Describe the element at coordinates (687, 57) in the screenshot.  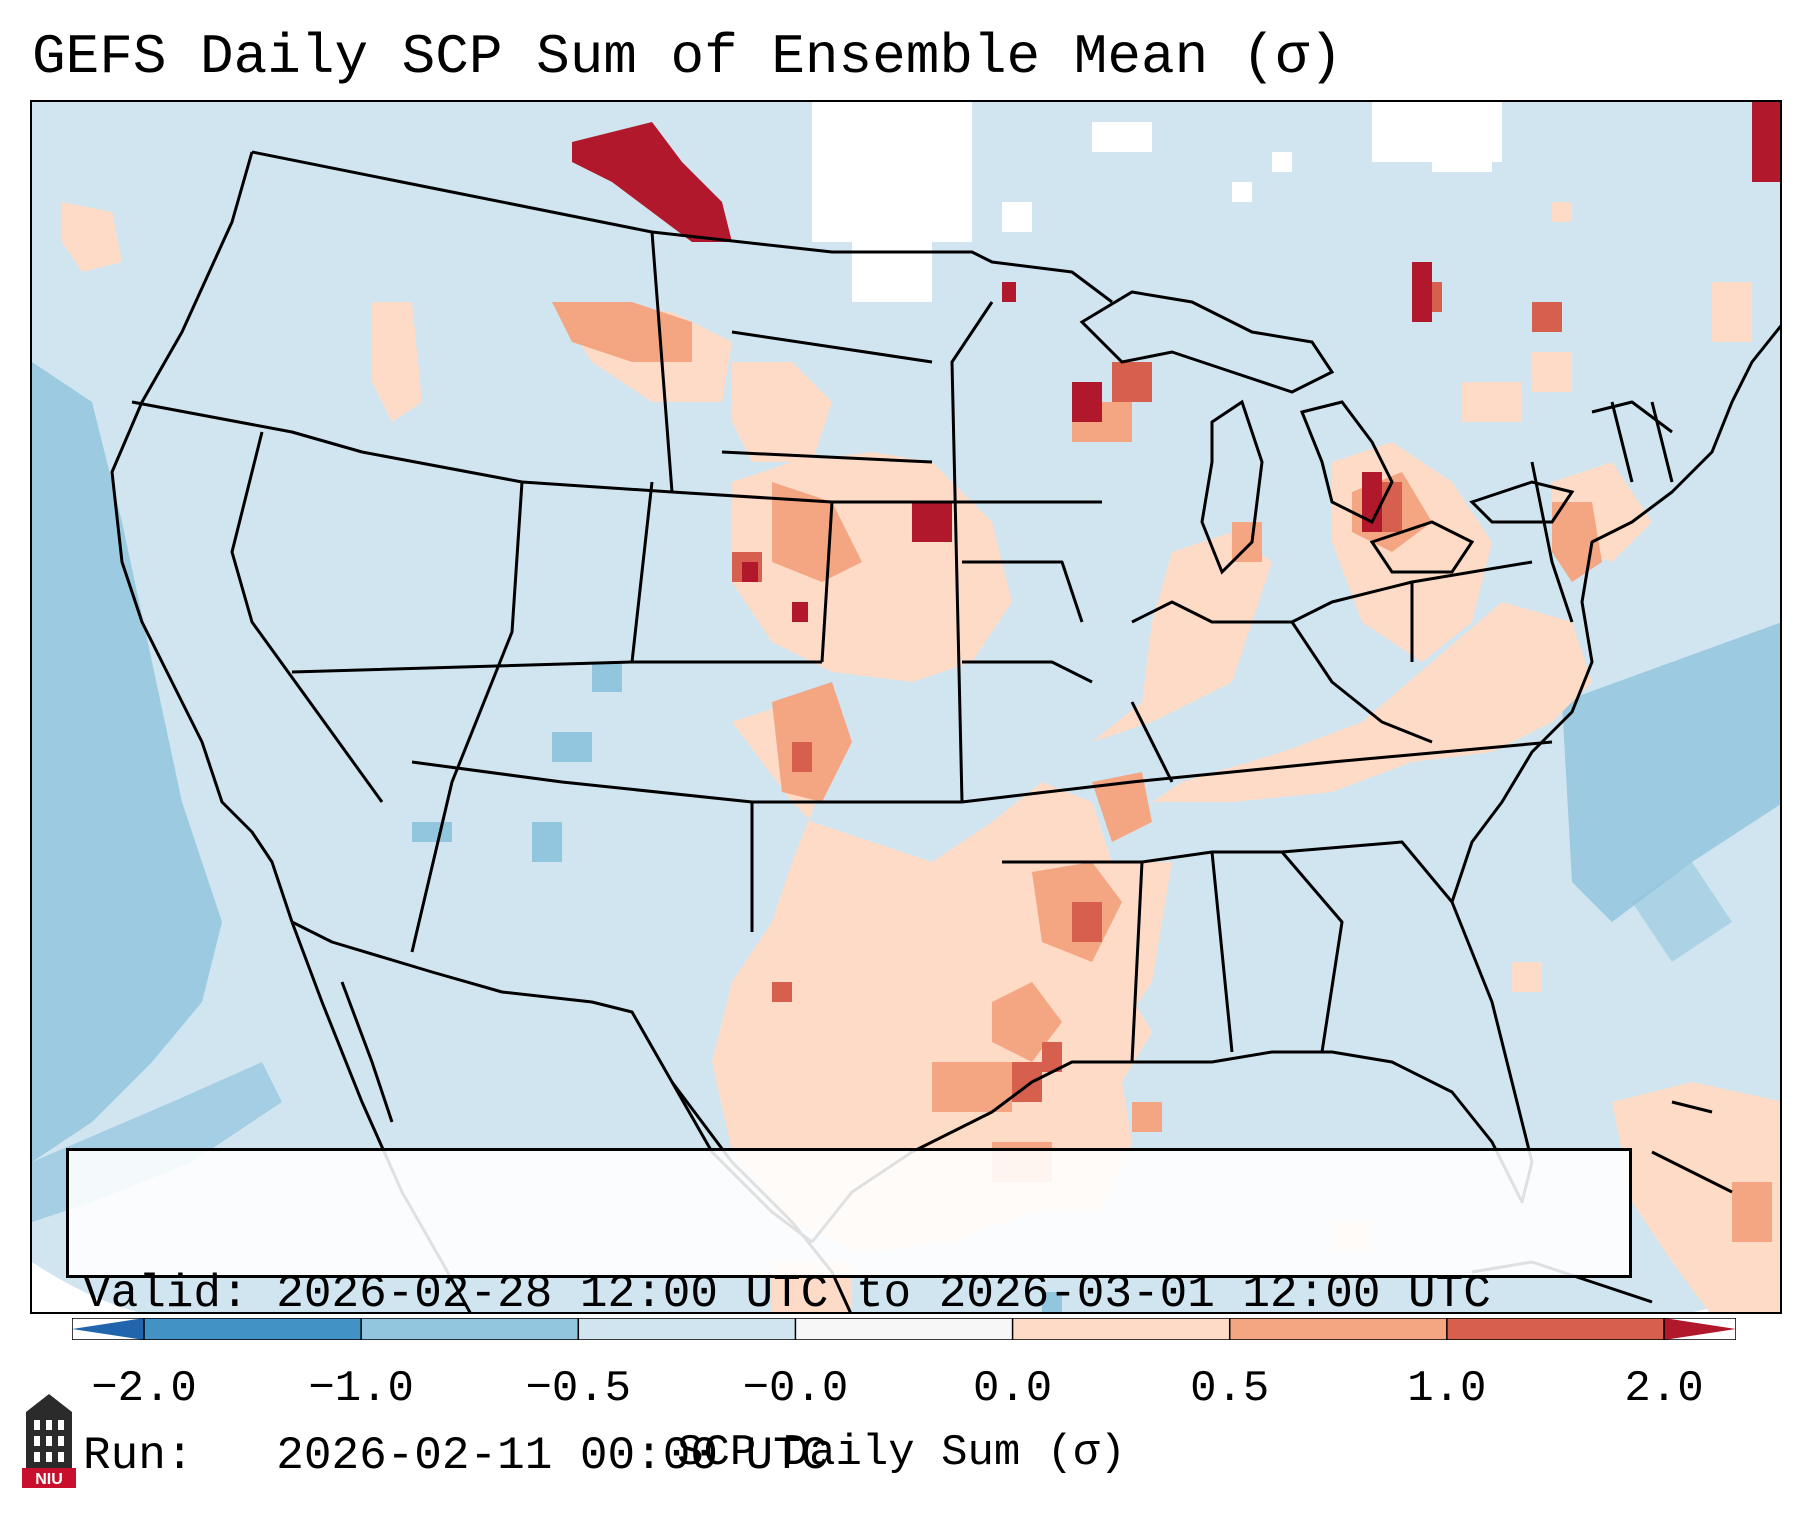
I see `map-title: GEFS Daily SCP Sum of Ensemble Mean (σ)` at that location.